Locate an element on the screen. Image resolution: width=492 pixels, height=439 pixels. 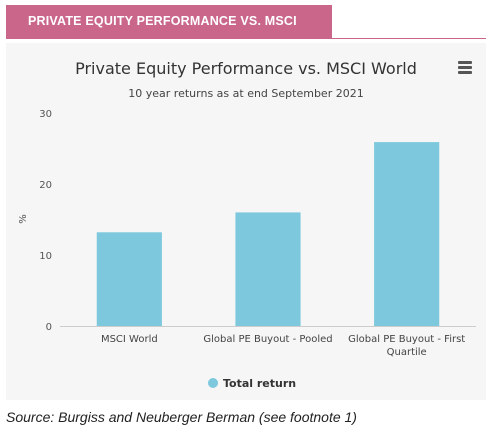
x-tick-label: Global PE Buyout - First Quartile is located at coordinates (406, 346).